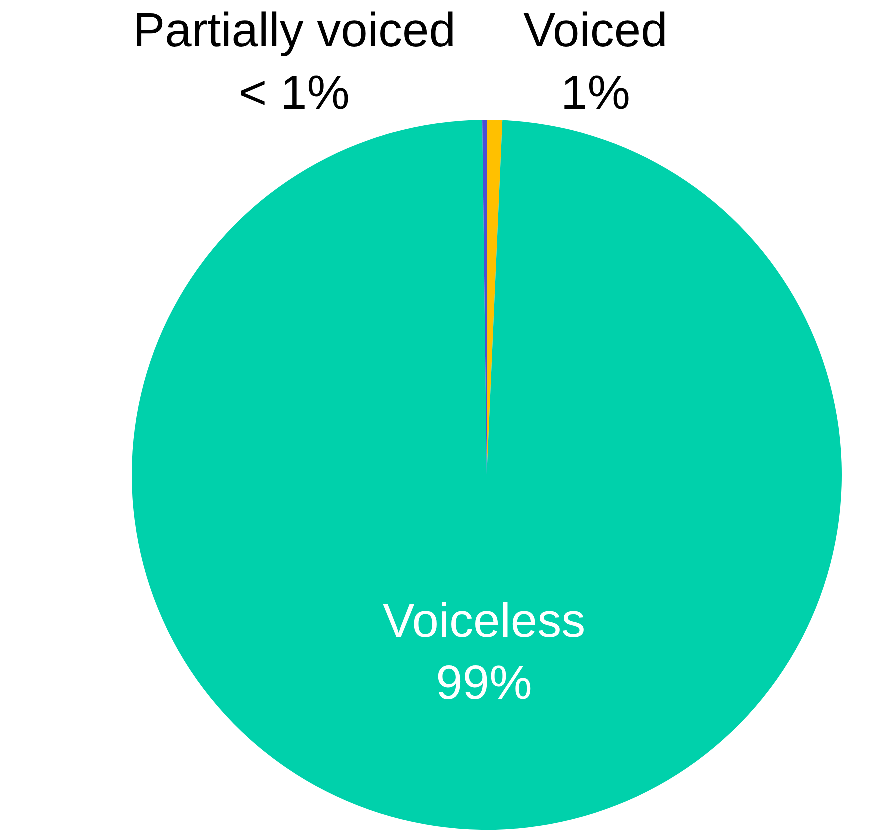 The image size is (890, 835). Describe the element at coordinates (294, 93) in the screenshot. I see `data-label: < 1%` at that location.